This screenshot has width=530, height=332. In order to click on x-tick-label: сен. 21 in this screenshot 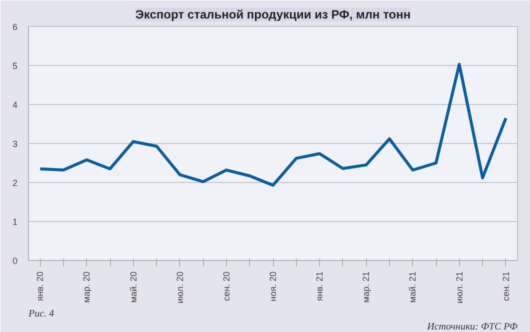, I will do `click(505, 286)`.